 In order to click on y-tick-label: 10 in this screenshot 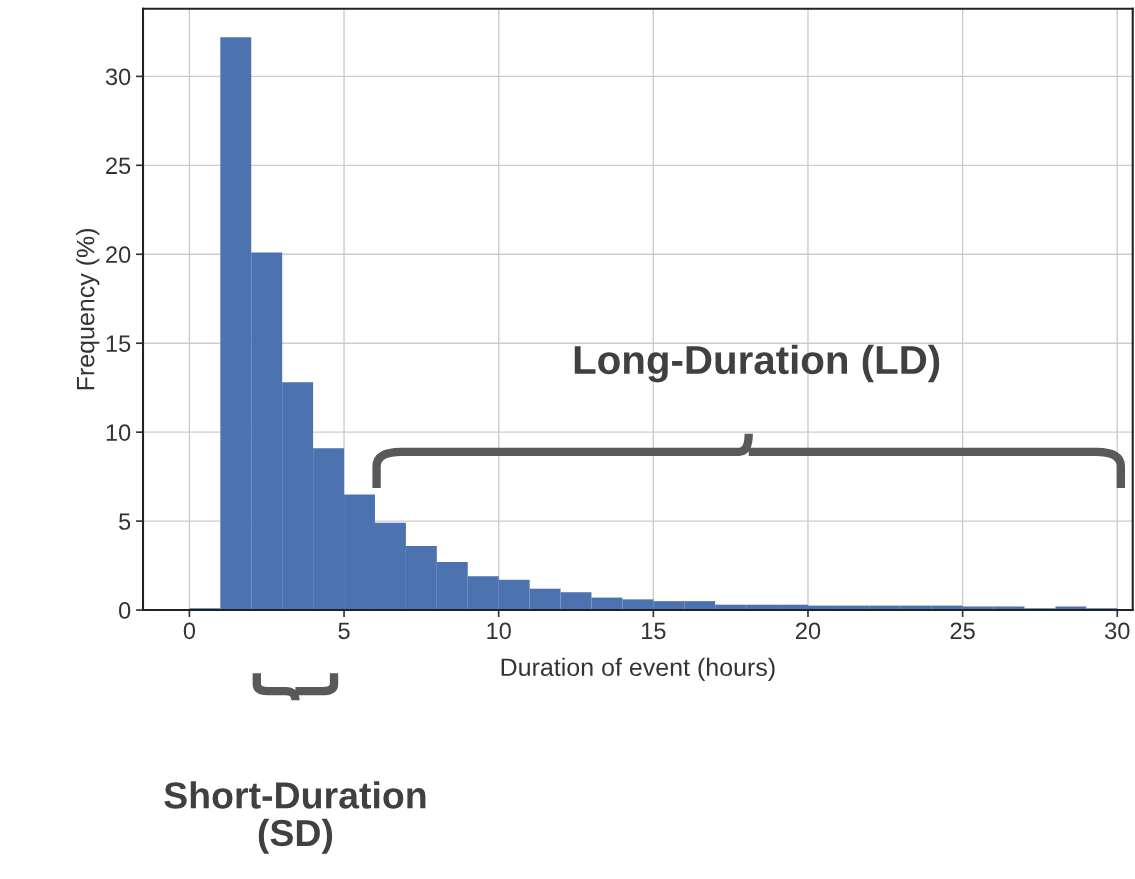, I will do `click(118, 432)`.